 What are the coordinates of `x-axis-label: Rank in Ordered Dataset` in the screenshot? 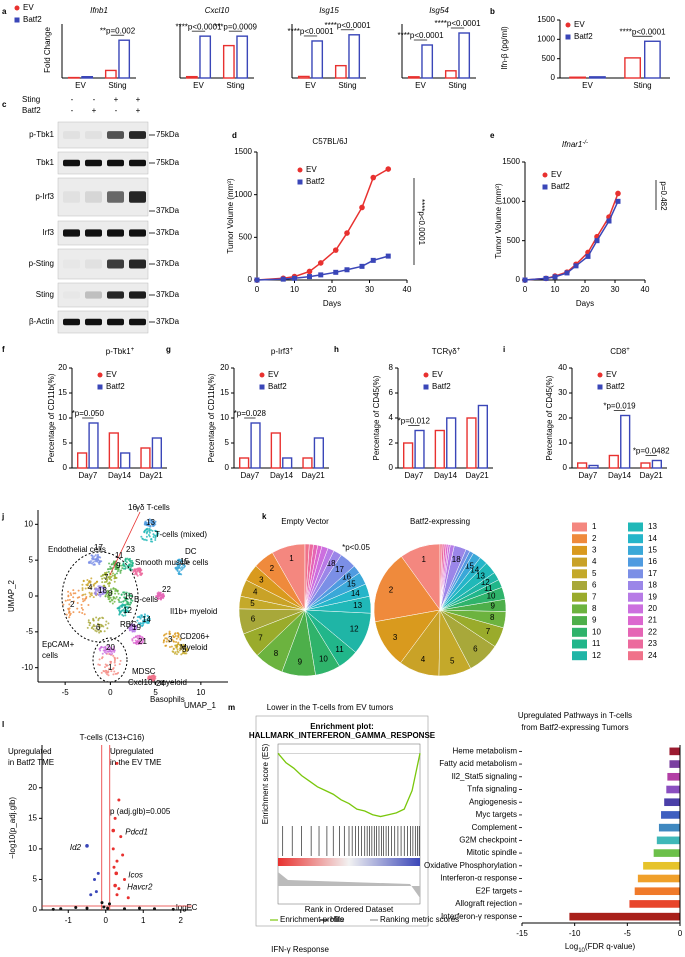 It's located at (349, 909).